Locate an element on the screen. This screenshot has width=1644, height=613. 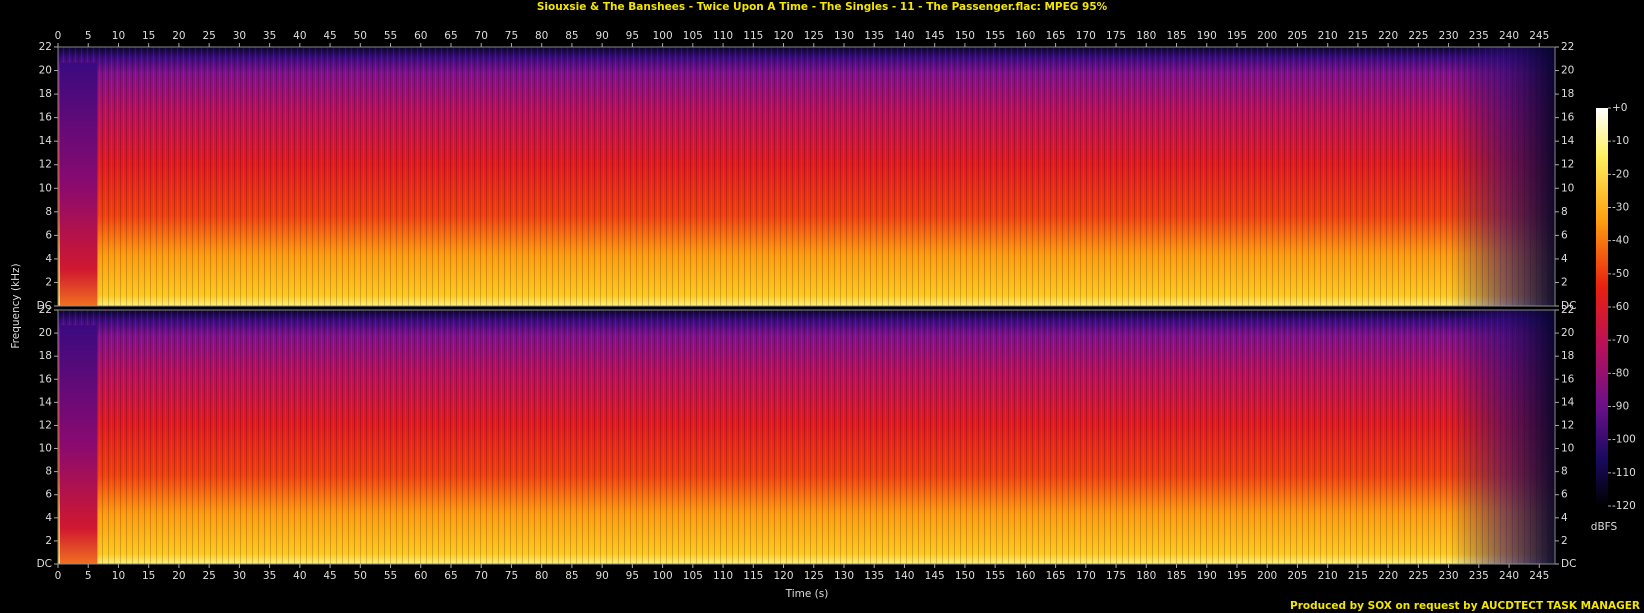
y-tick-label: DC is located at coordinates (1568, 306).